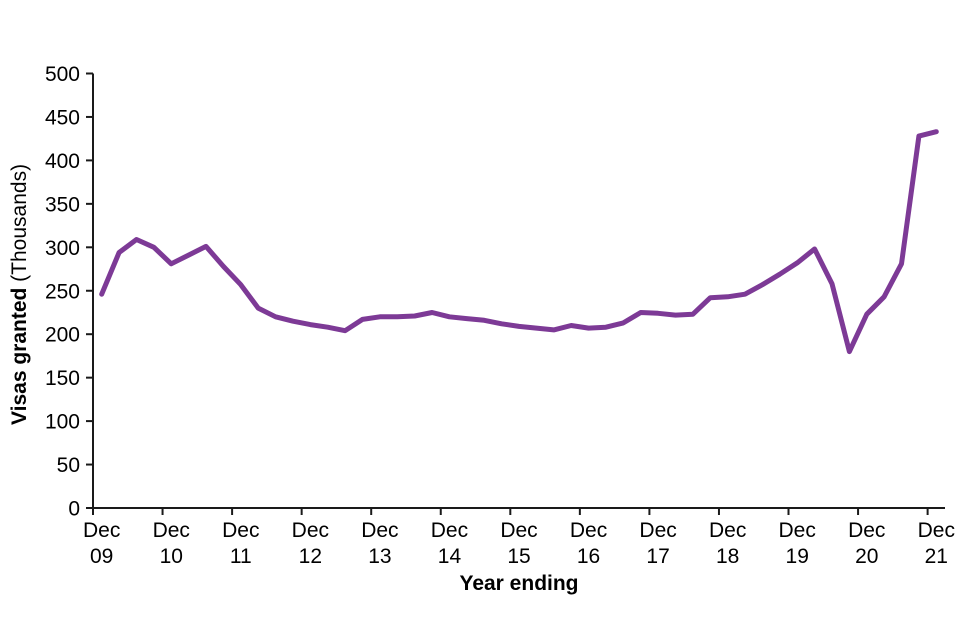 The image size is (960, 640). I want to click on x-tick-label-year: 19, so click(797, 556).